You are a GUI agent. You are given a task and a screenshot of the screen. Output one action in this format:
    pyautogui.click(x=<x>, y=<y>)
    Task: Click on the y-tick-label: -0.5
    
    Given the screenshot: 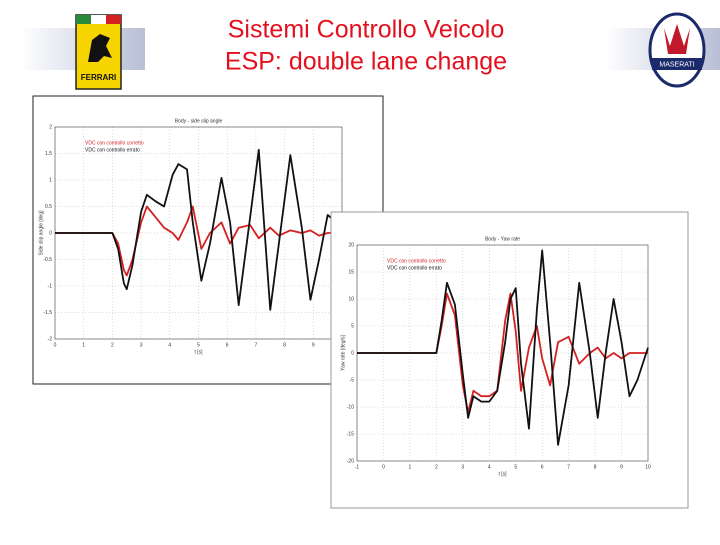 What is the action you would take?
    pyautogui.click(x=47, y=260)
    